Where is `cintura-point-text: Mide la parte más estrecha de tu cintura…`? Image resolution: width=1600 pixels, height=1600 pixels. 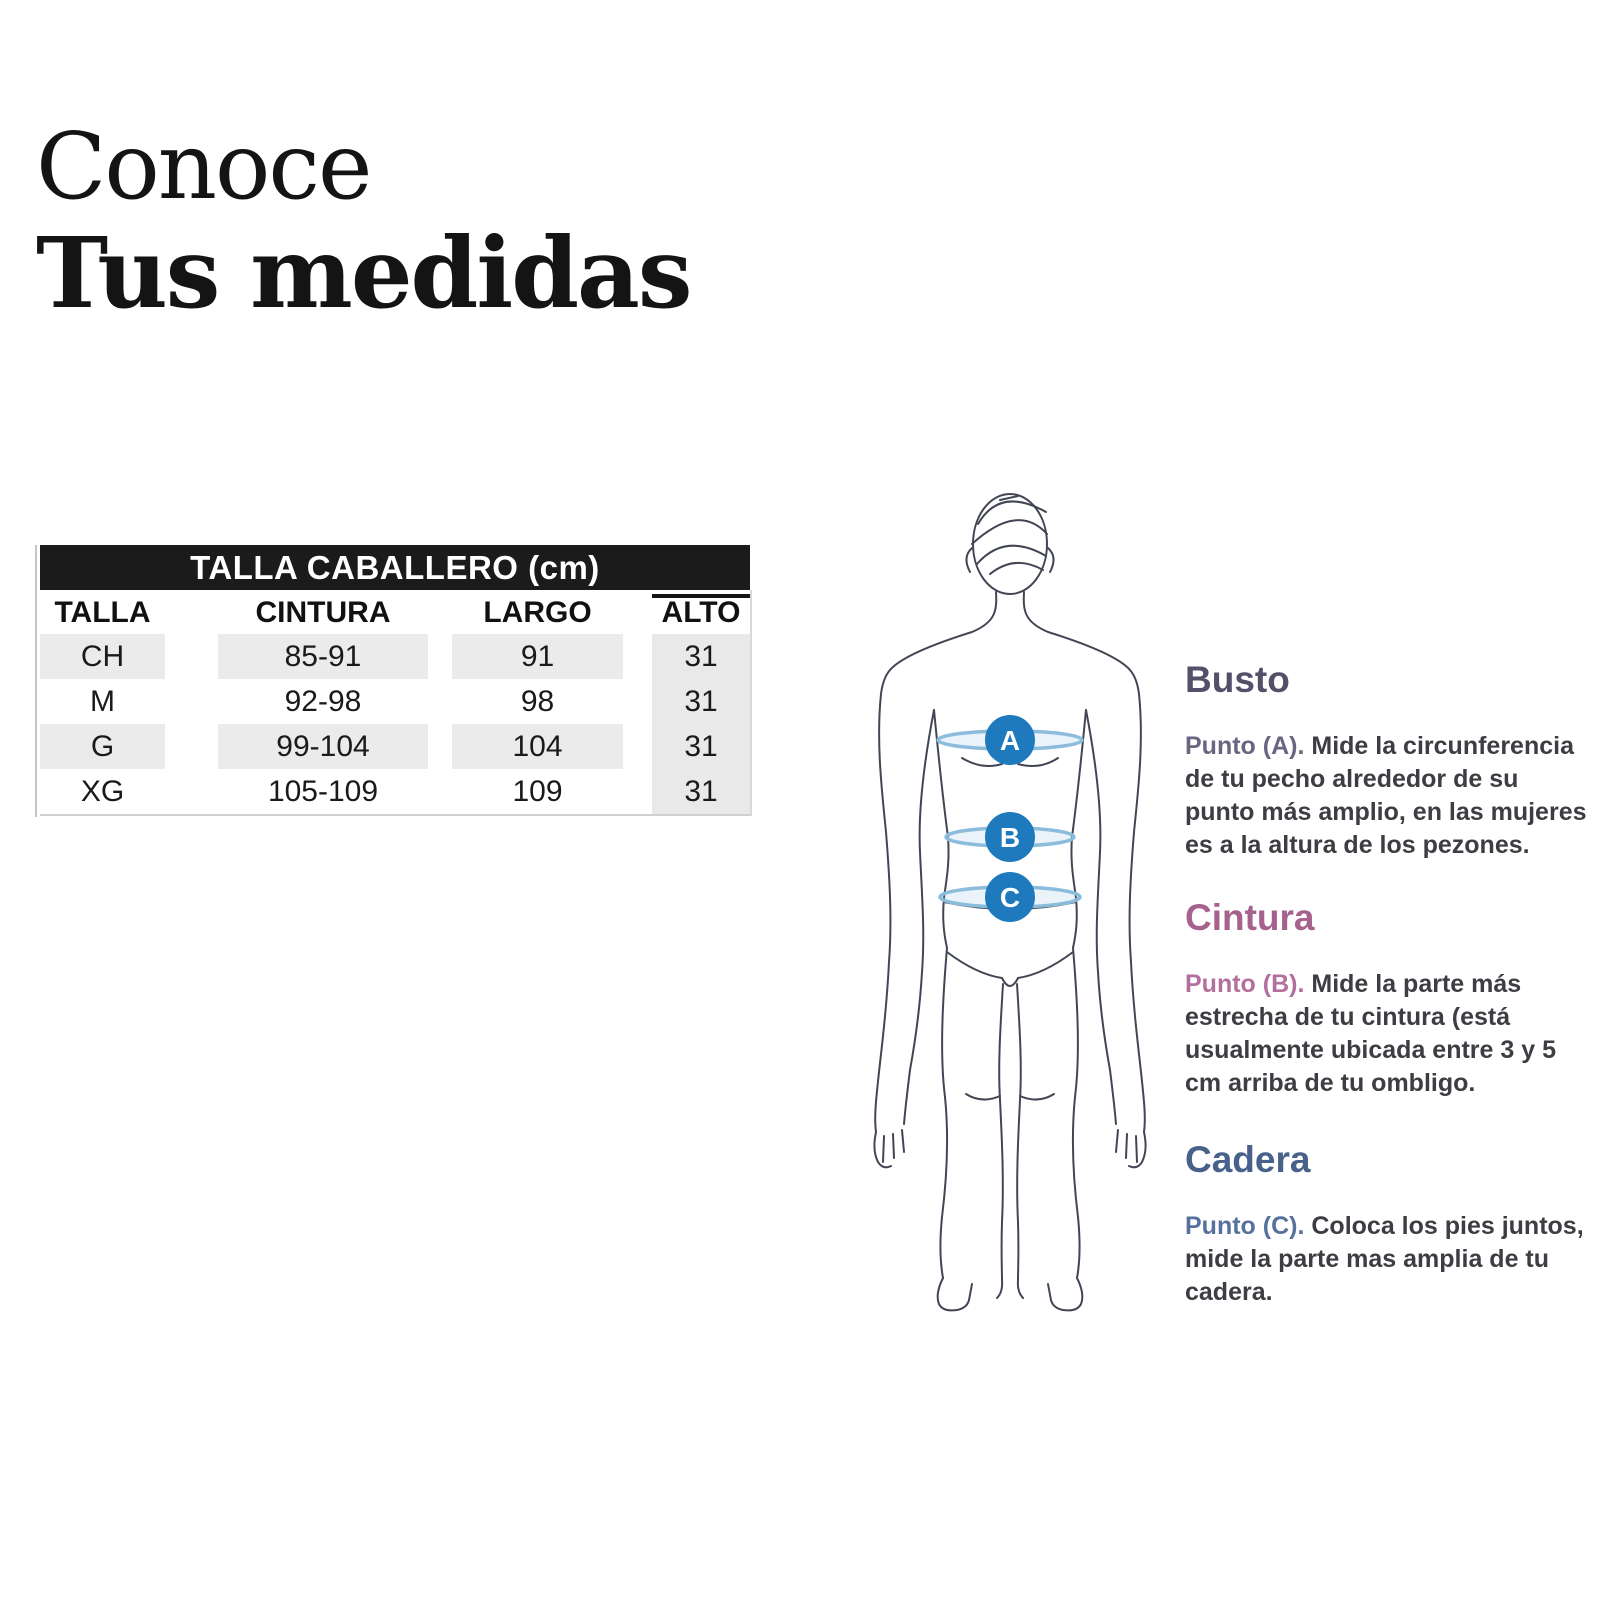
cintura-point-text: Mide la parte más estrecha de tu cintura… is located at coordinates (1370, 1033).